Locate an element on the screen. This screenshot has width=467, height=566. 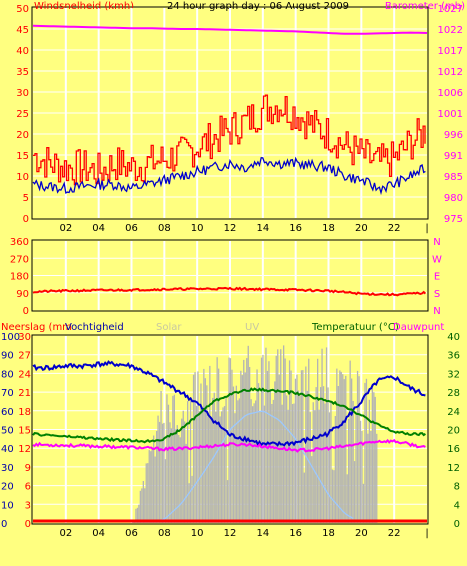
x-tick-label: 02 is located at coordinates (65, 228).